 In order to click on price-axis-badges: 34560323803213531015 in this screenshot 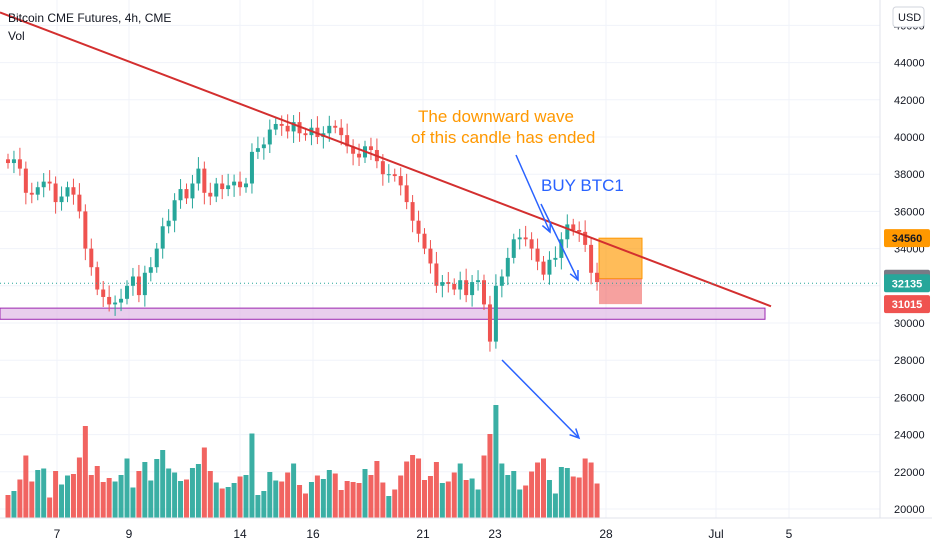, I will do `click(907, 271)`.